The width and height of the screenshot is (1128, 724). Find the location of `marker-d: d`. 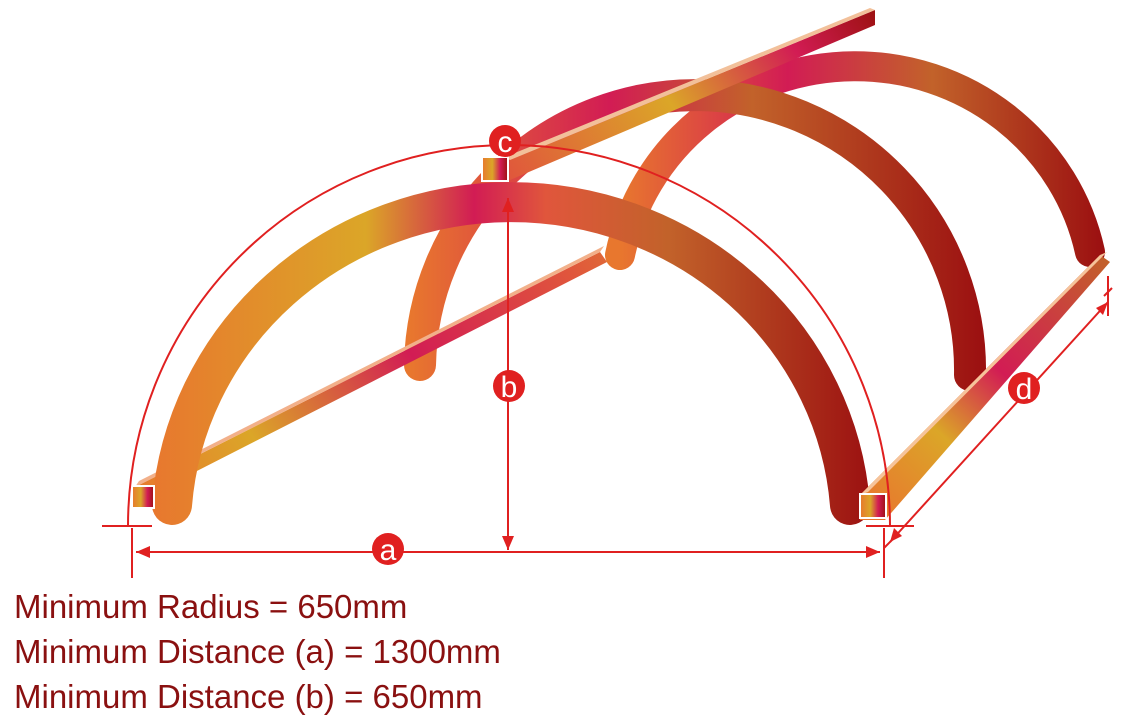

marker-d: d is located at coordinates (1024, 389).